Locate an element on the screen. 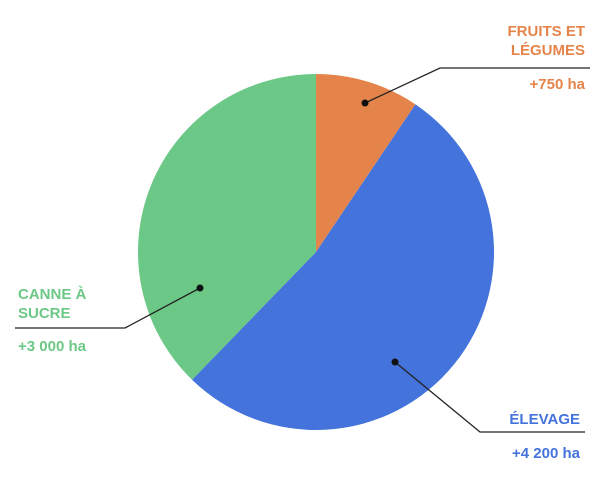 Image resolution: width=600 pixels, height=504 pixels. slice-label: CANNE À SUCRE is located at coordinates (52, 304).